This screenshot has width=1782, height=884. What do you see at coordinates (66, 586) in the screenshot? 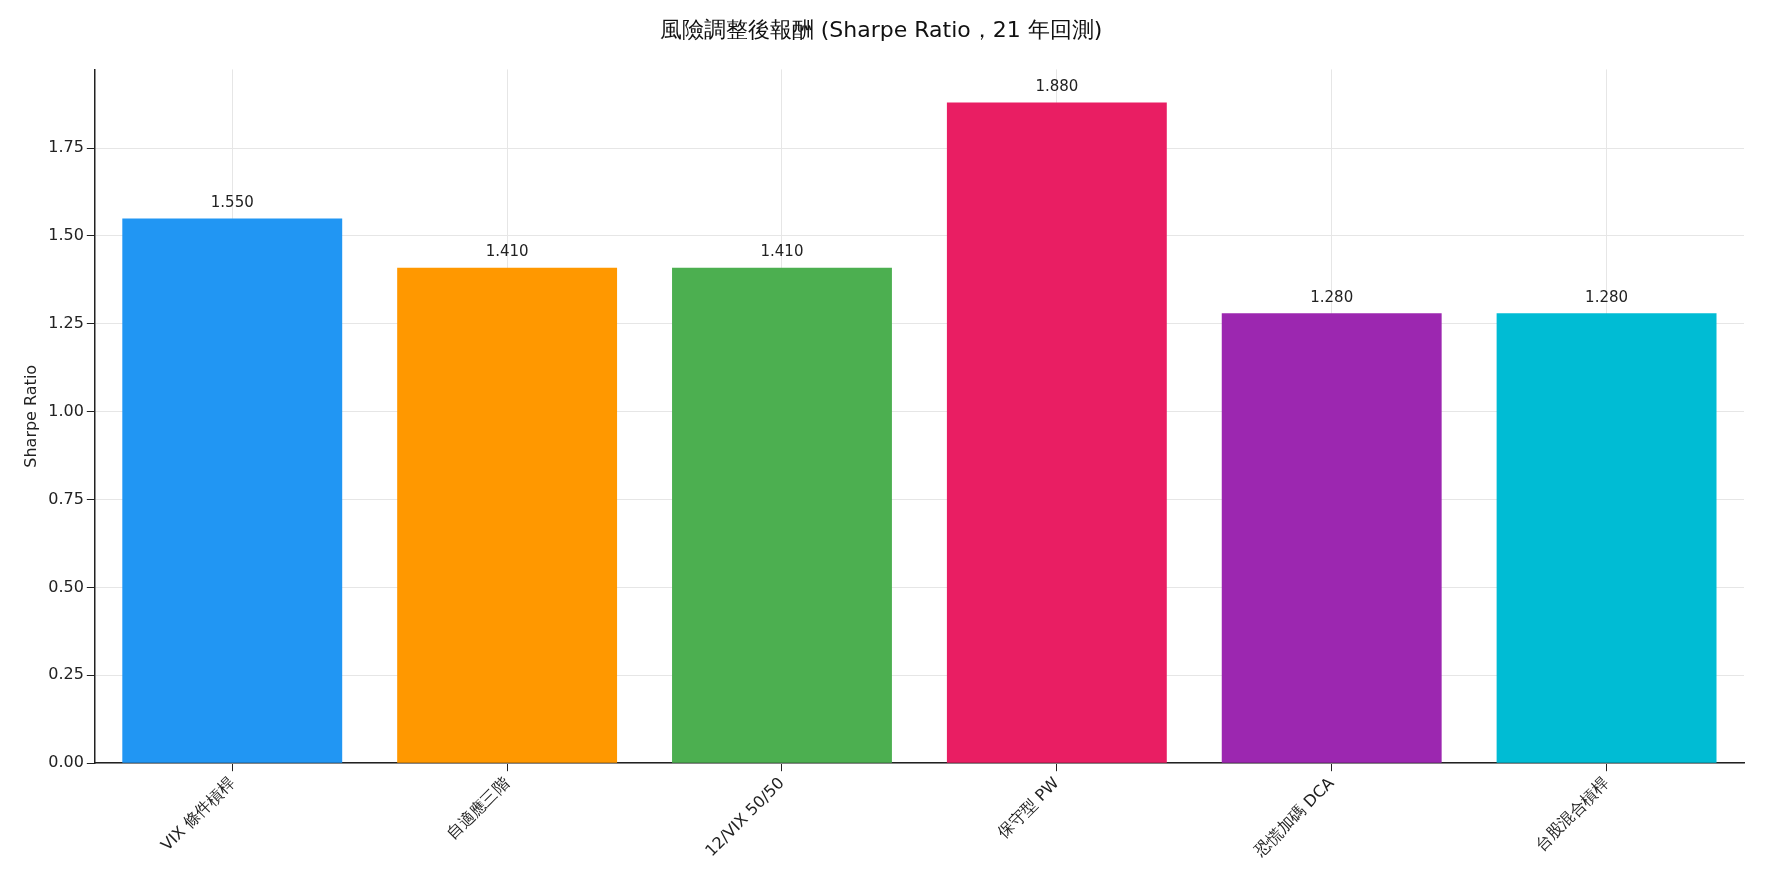
I see `y-tick-label: 0.50` at bounding box center [66, 586].